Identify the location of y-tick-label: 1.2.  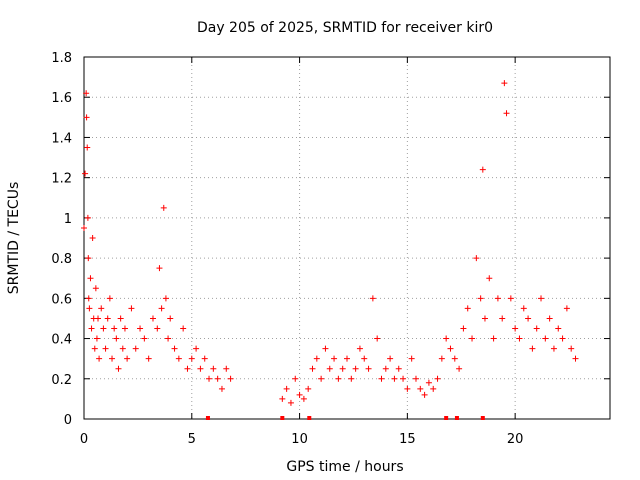
(61, 179).